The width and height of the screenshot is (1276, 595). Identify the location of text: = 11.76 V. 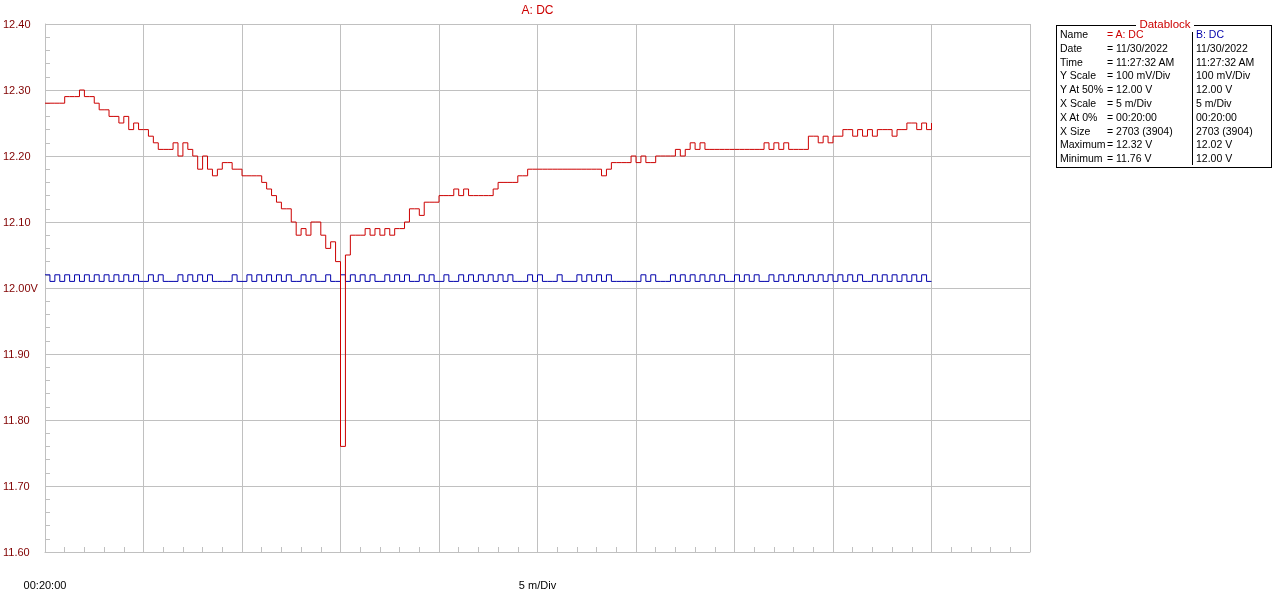
(1129, 159).